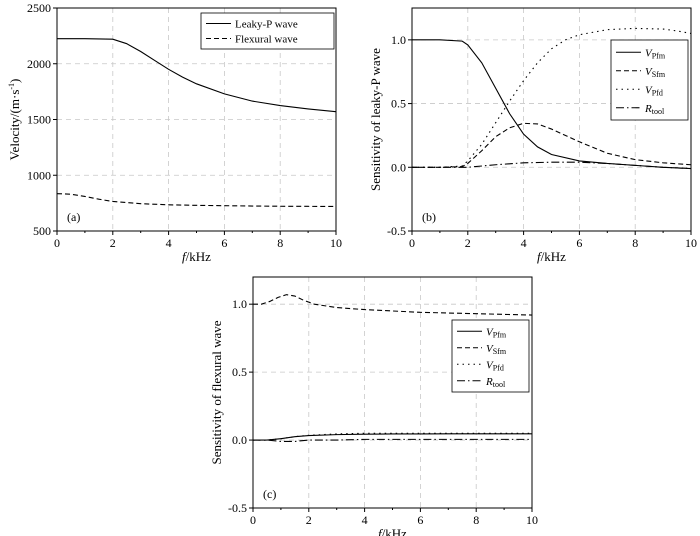 Image resolution: width=700 pixels, height=536 pixels. I want to click on y-axis-label-text: Sensitivity of leaky-P wave, so click(375, 119).